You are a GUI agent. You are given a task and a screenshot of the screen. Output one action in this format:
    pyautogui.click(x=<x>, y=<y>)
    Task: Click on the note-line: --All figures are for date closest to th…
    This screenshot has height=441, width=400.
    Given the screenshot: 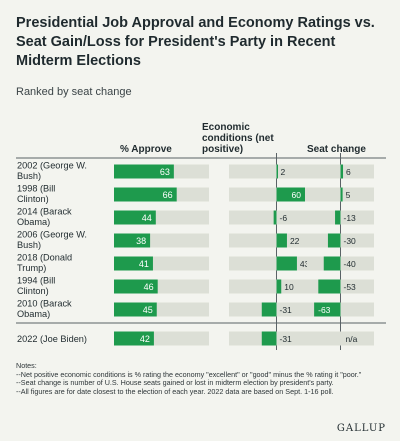 What is the action you would take?
    pyautogui.click(x=175, y=391)
    